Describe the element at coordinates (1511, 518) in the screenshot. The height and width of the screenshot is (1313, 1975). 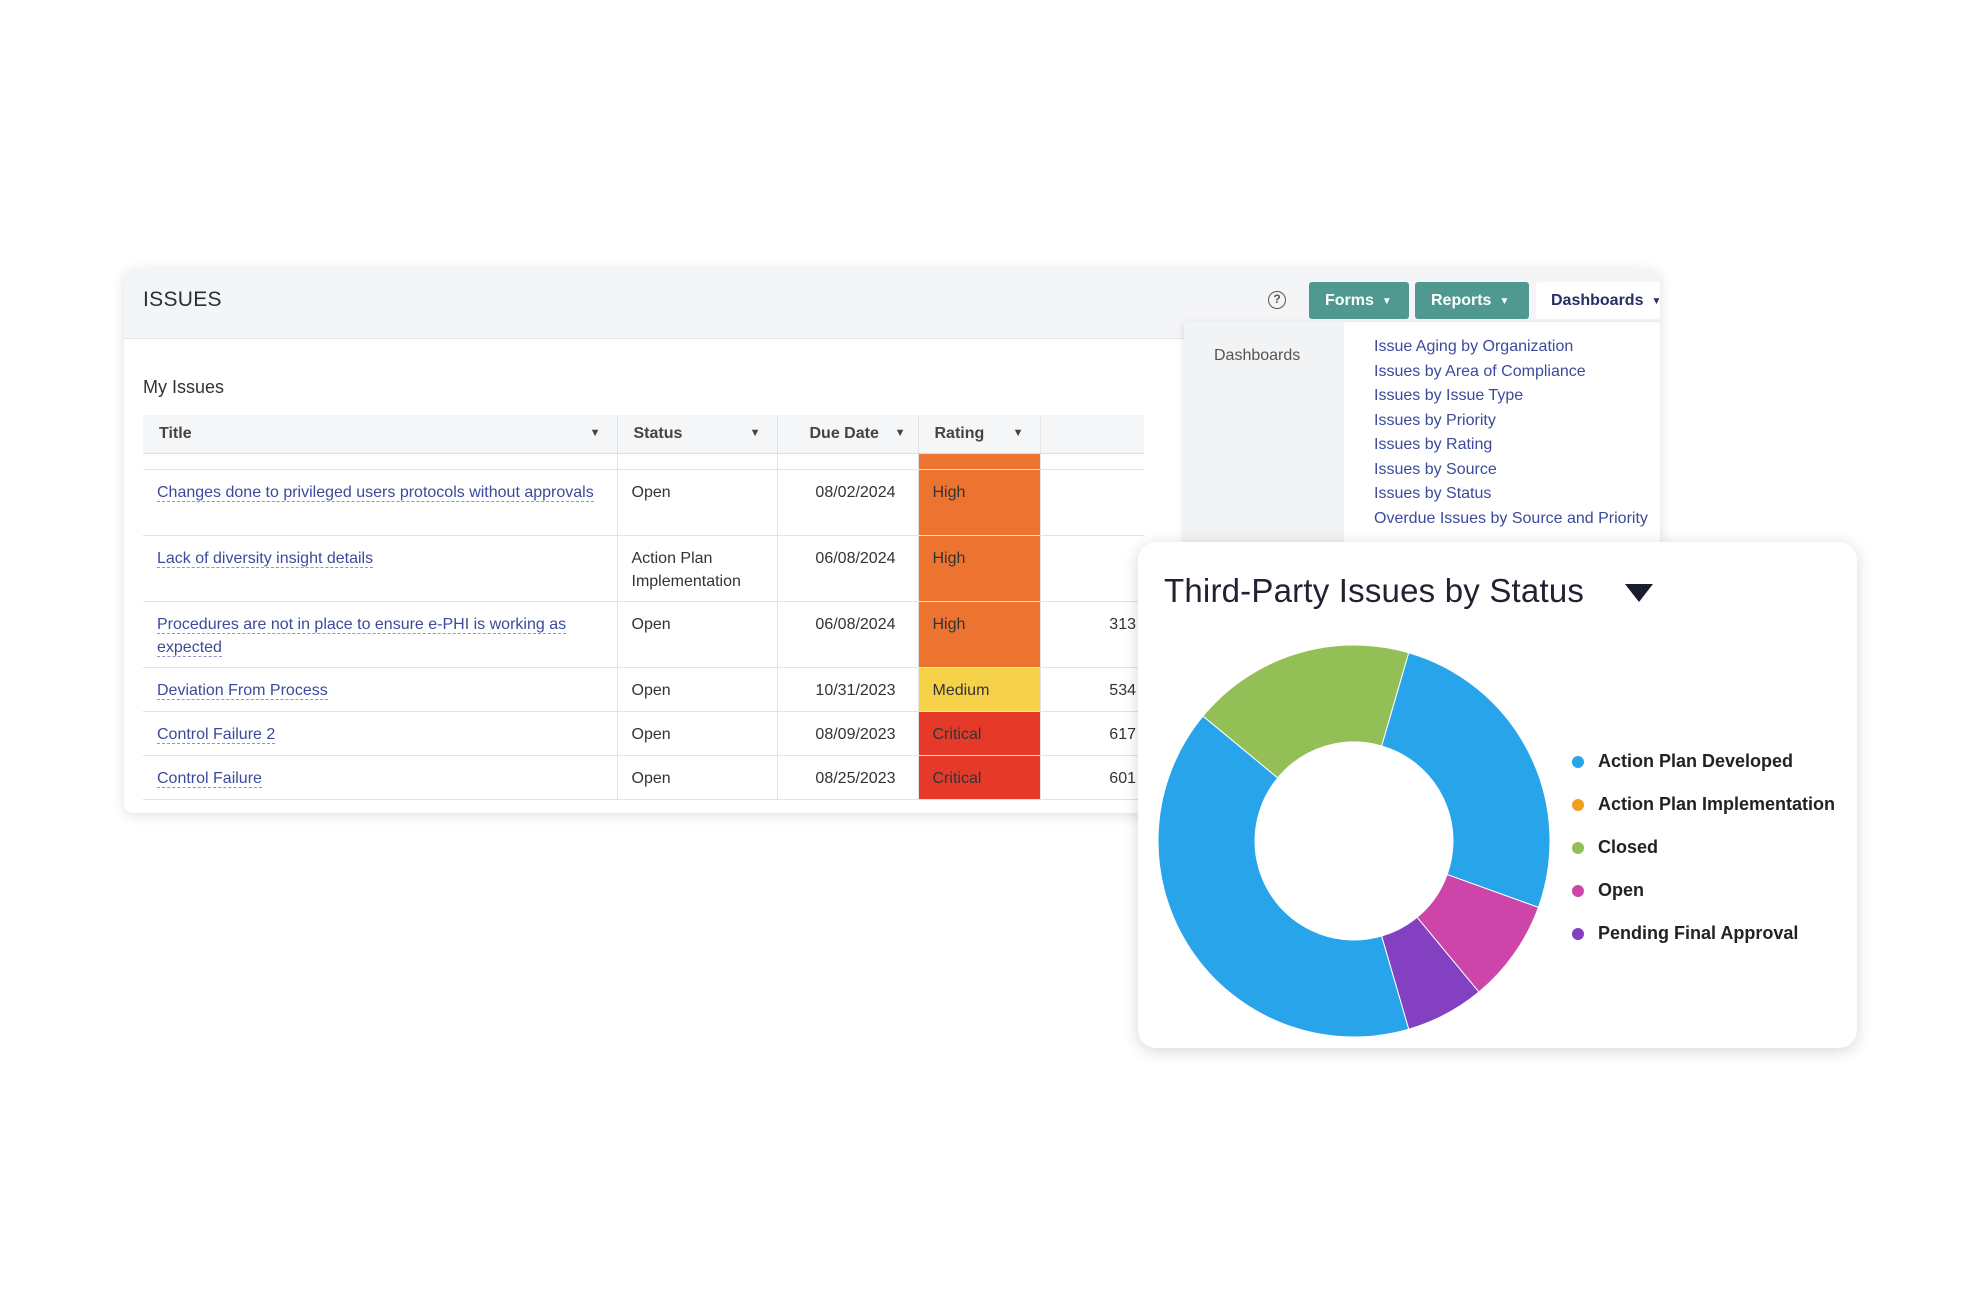
I see `dashboard-menu-item: Overdue Issues by Source and Priority` at that location.